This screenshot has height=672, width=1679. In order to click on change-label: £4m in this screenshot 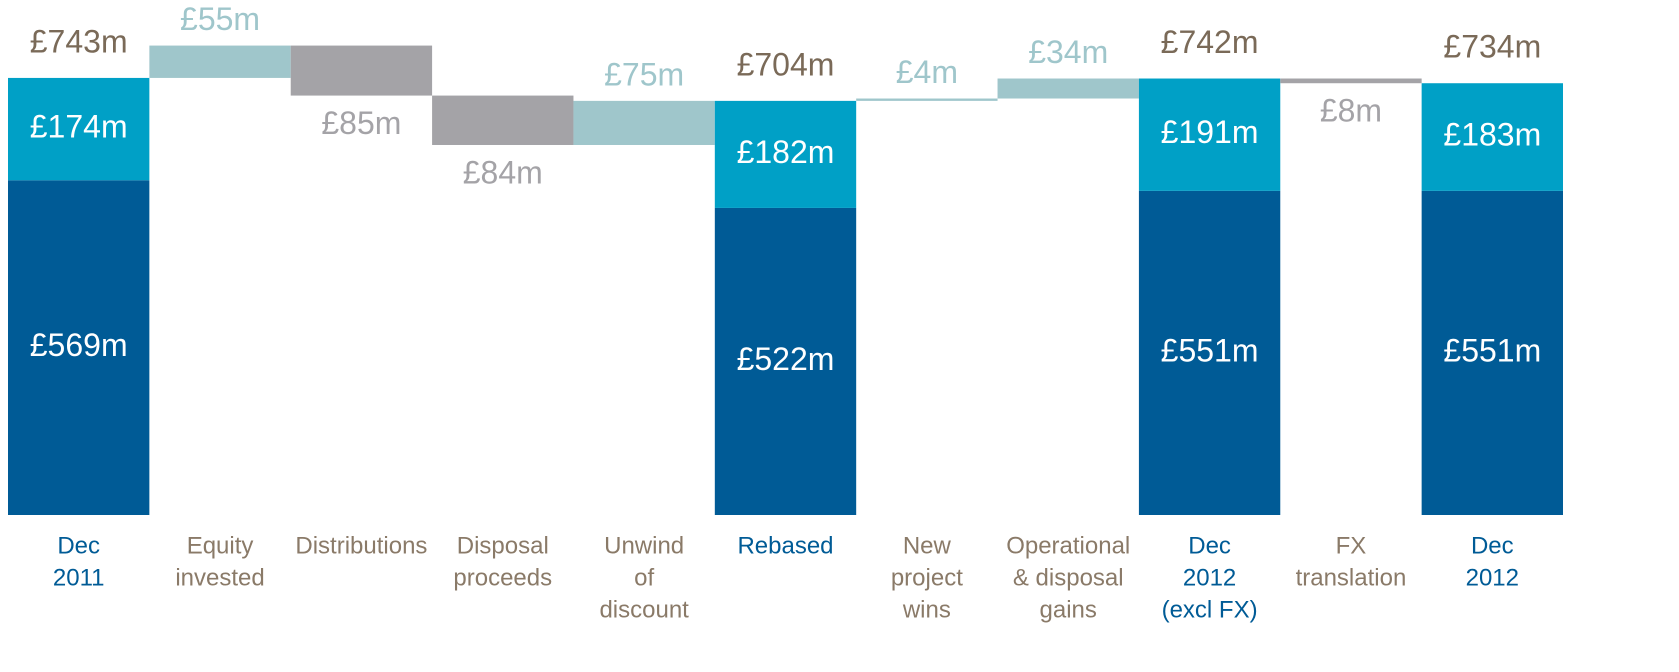, I will do `click(927, 72)`.